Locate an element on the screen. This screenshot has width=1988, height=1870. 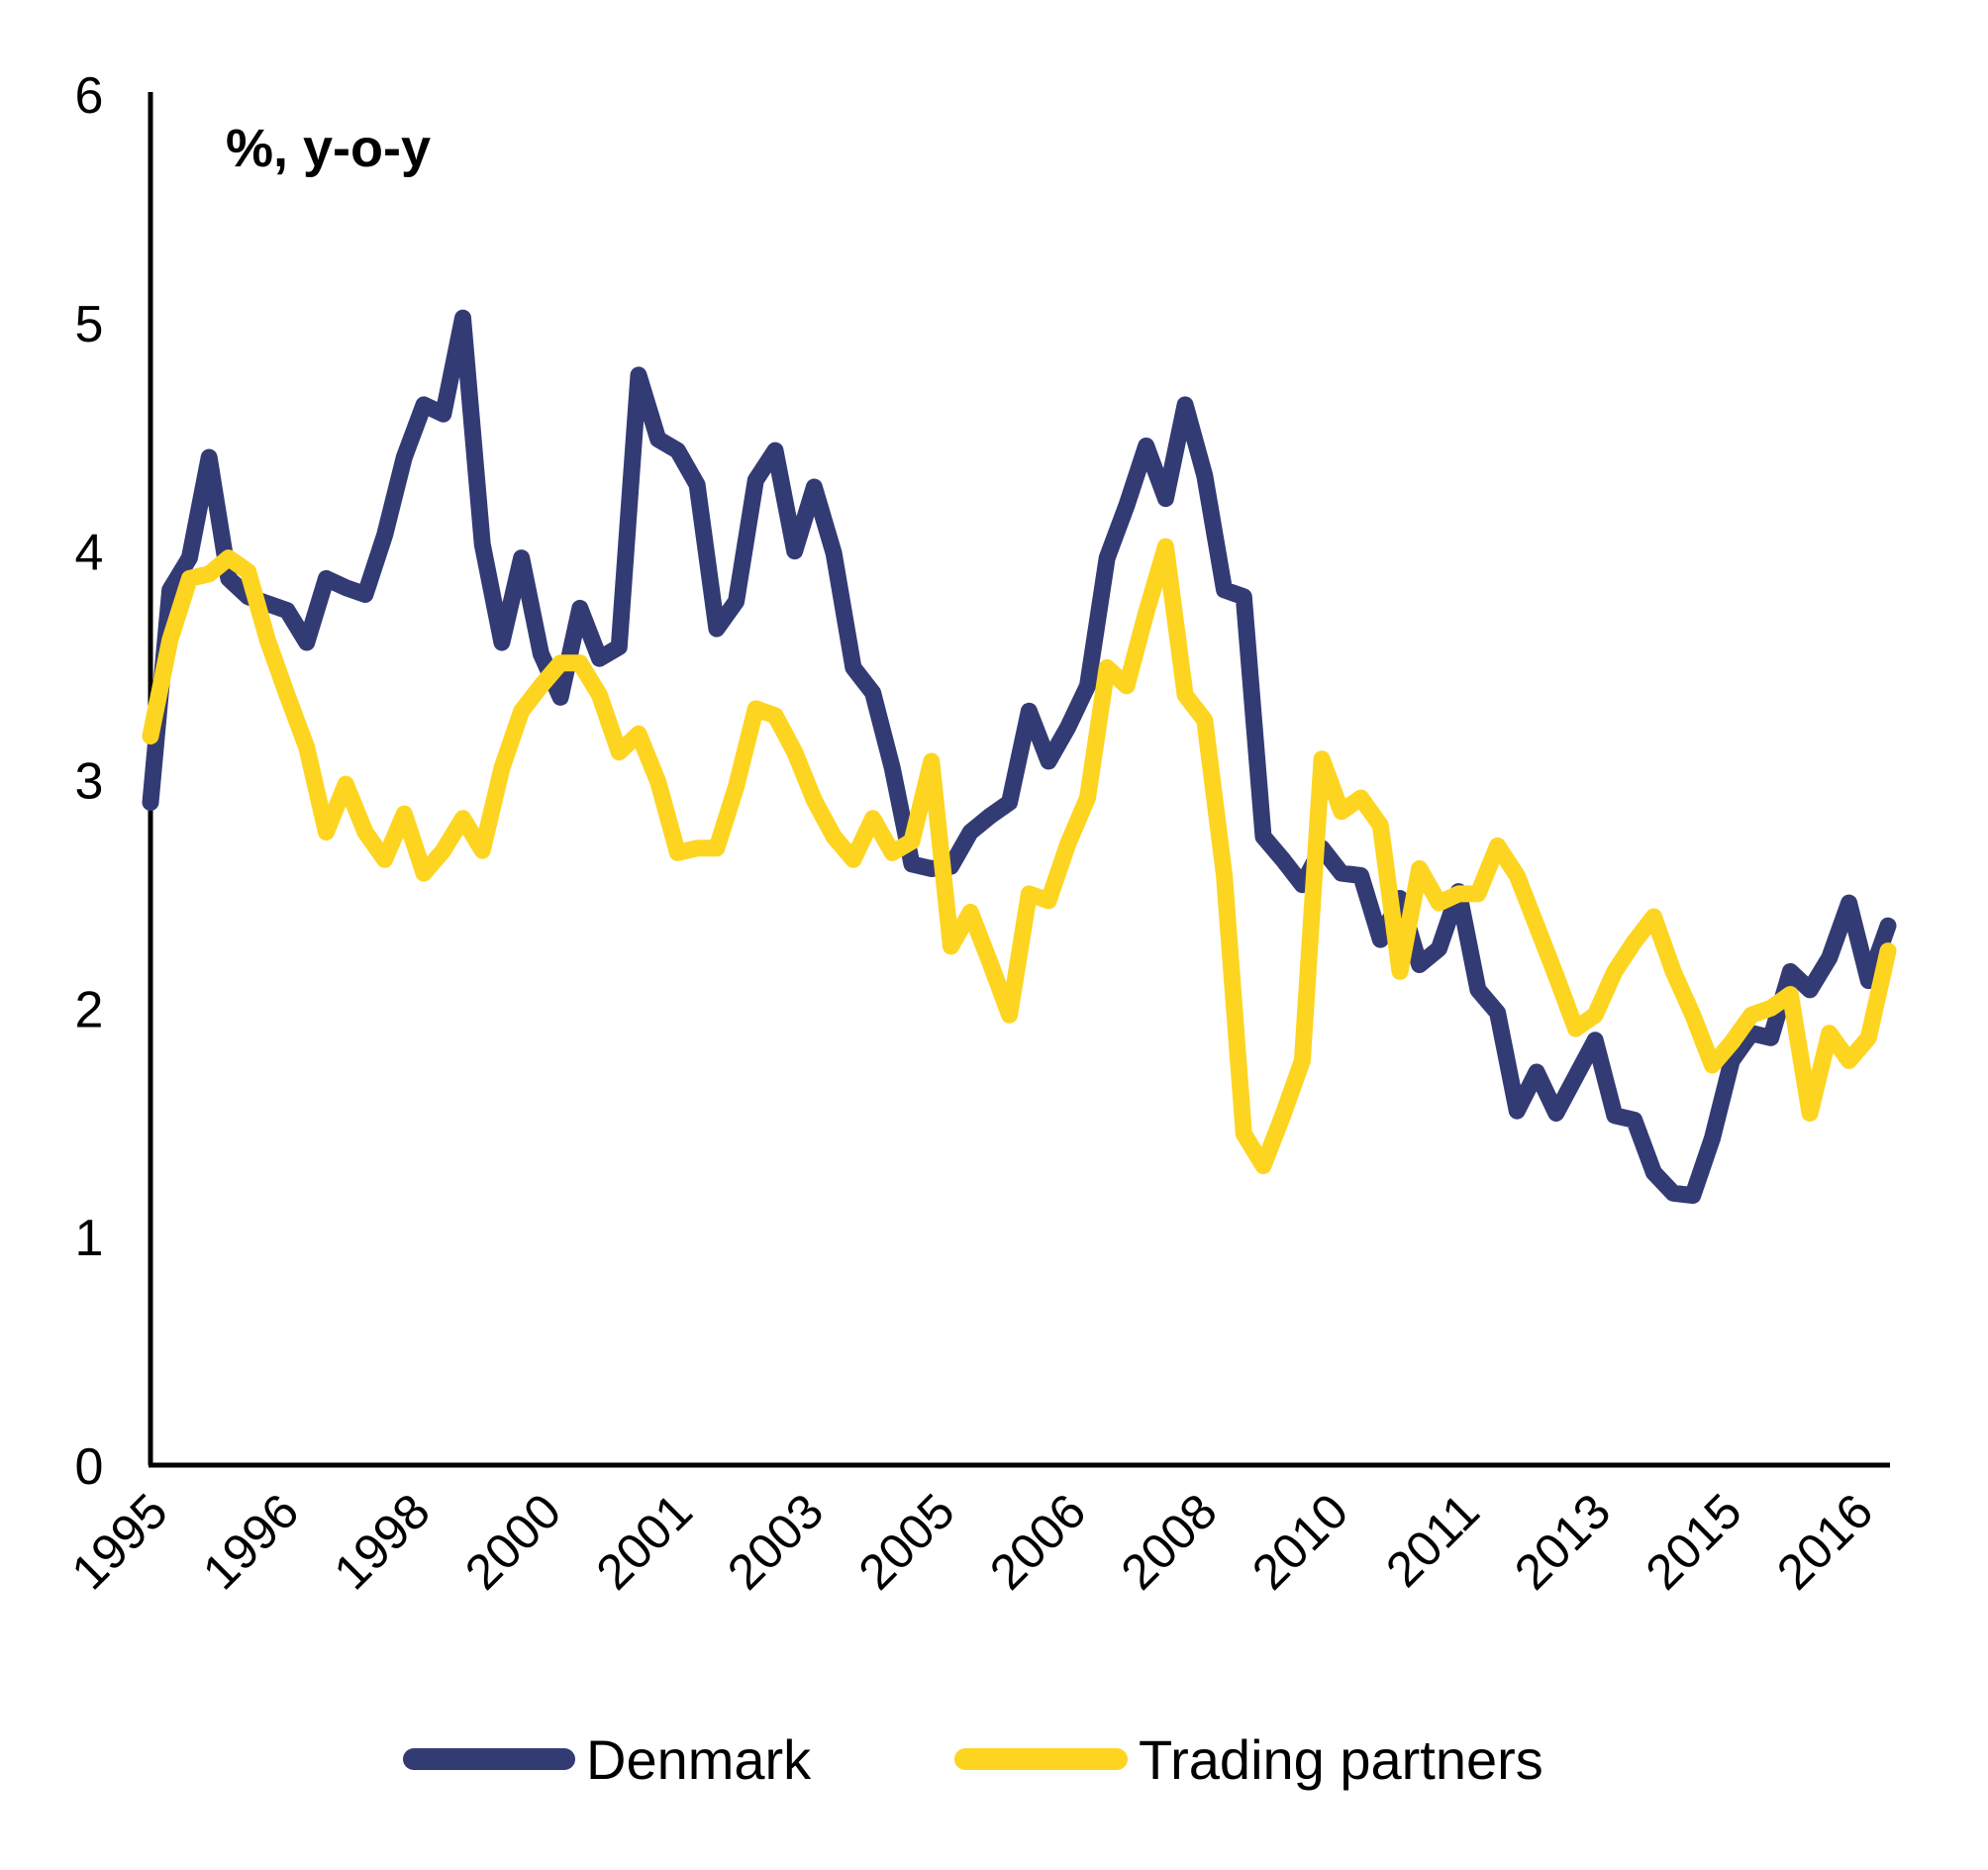
legend-item-denmark: Denmark is located at coordinates (607, 1760).